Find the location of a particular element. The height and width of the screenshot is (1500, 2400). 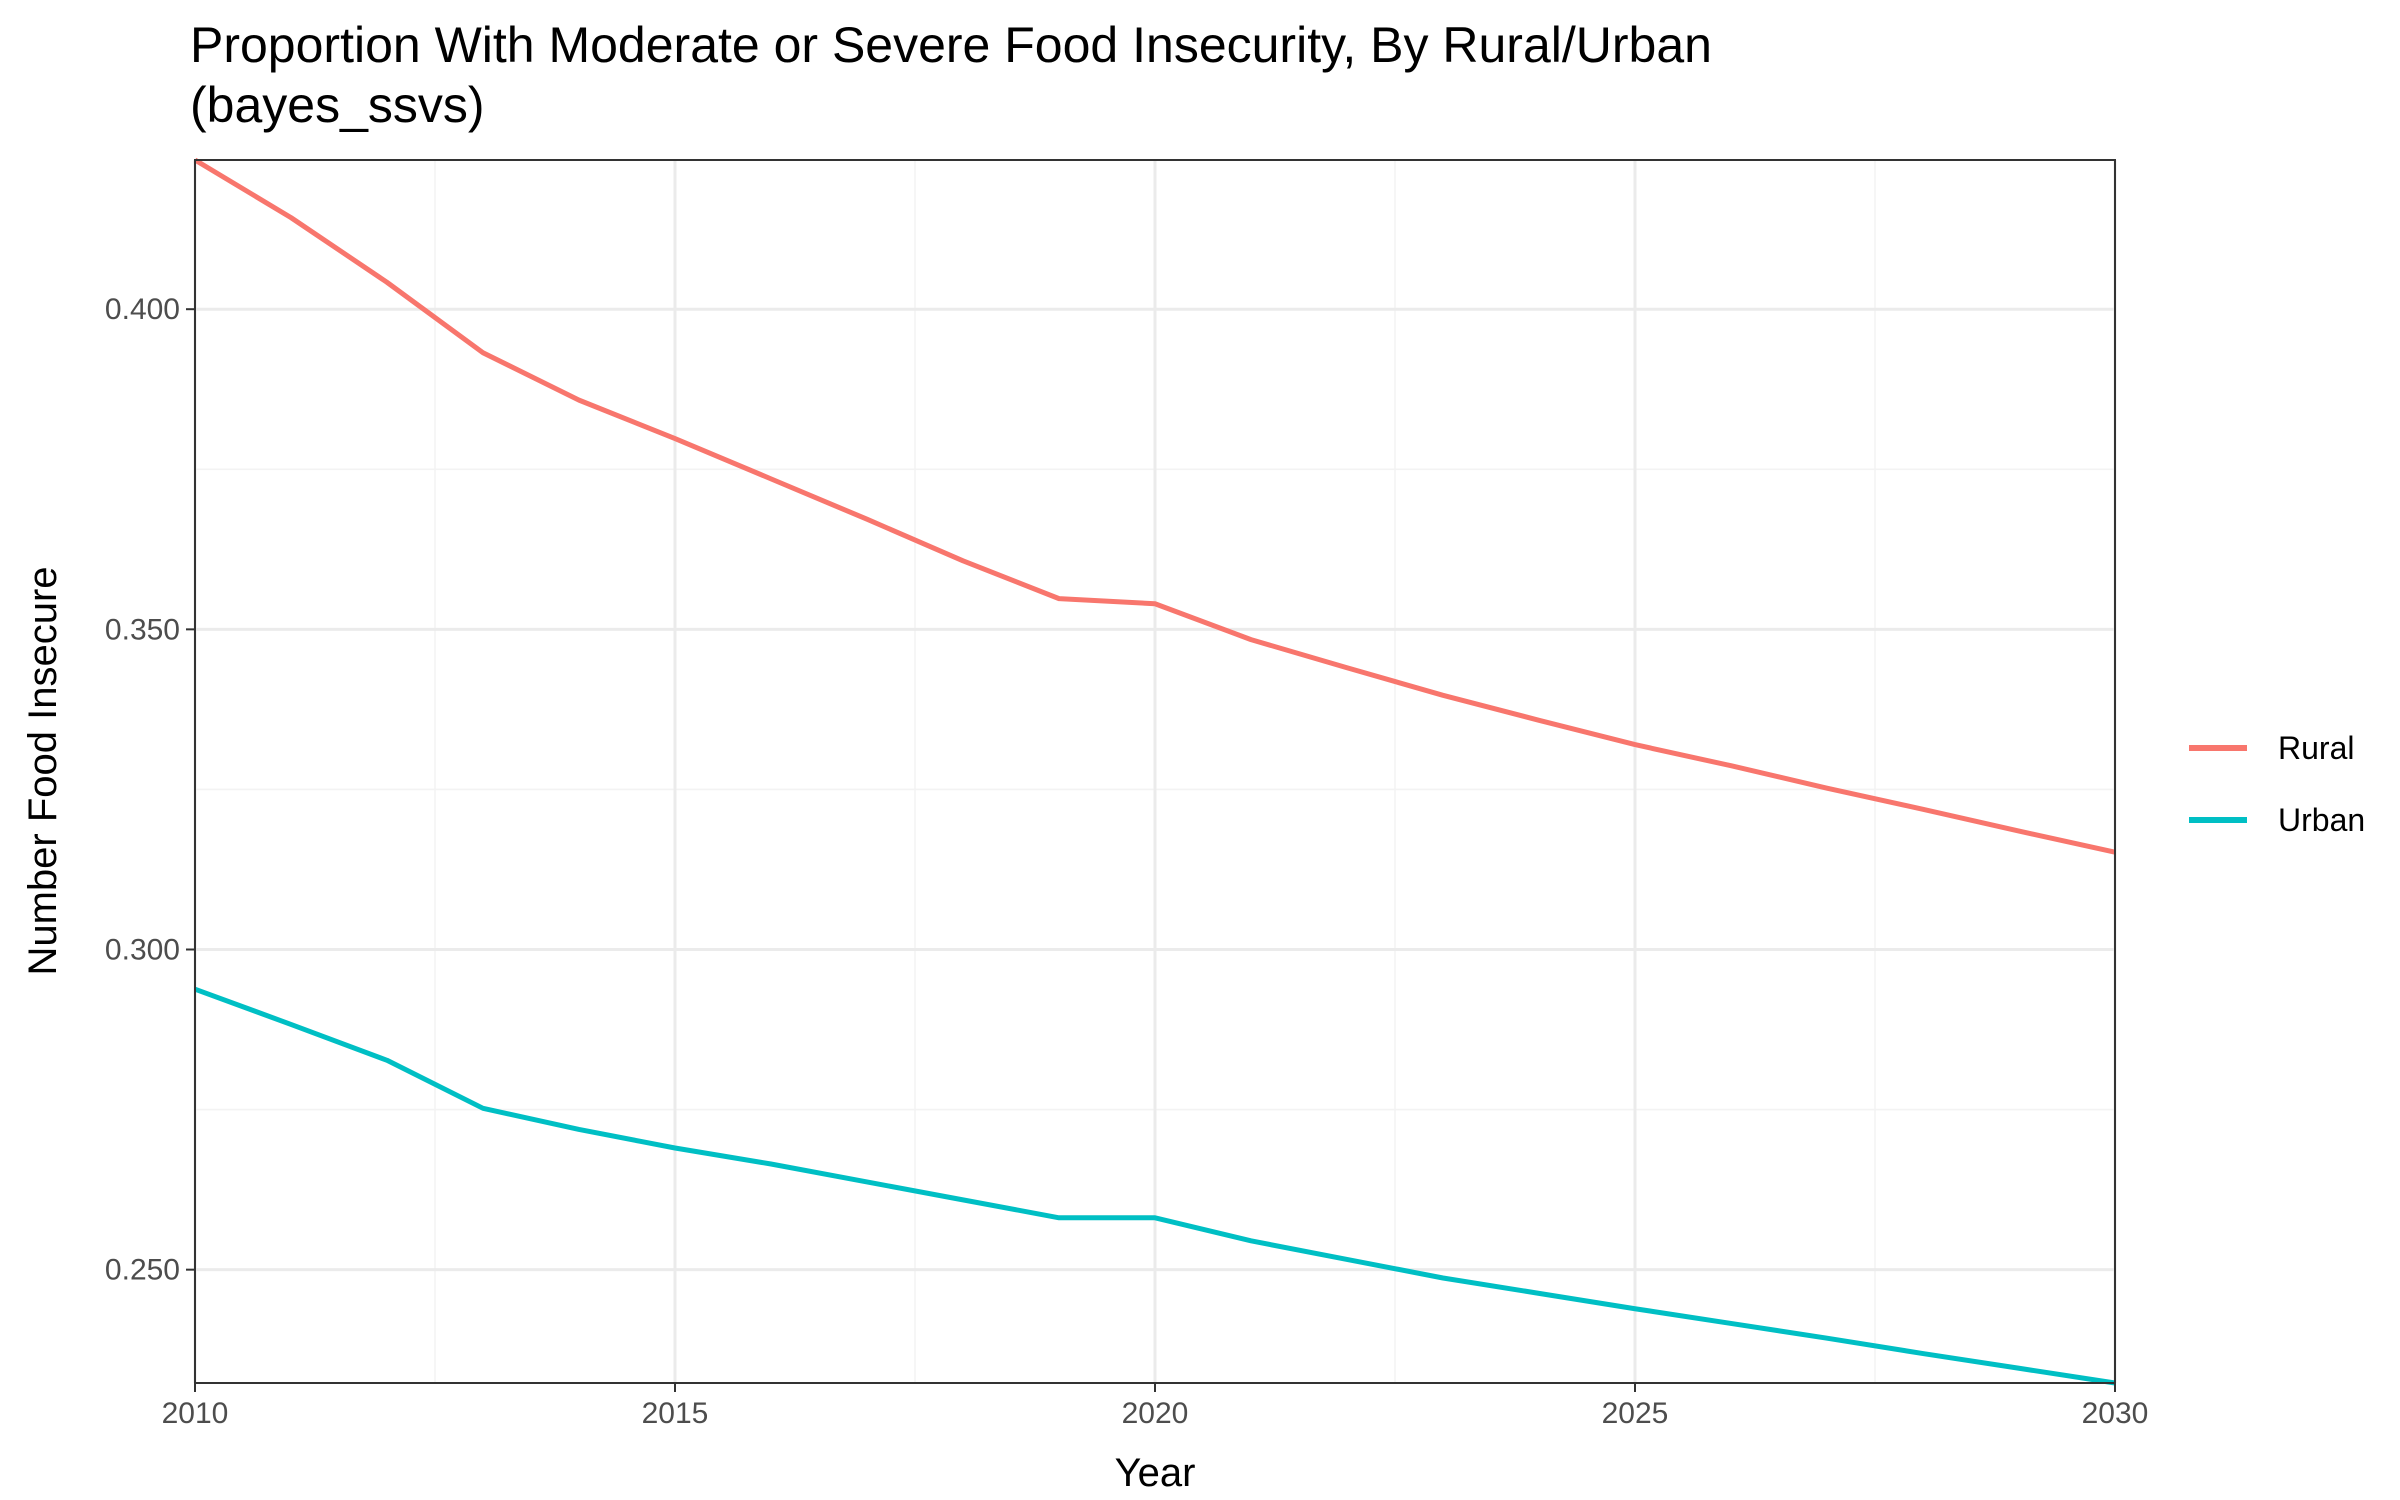

y-tick-label: 0.350 is located at coordinates (142, 629).